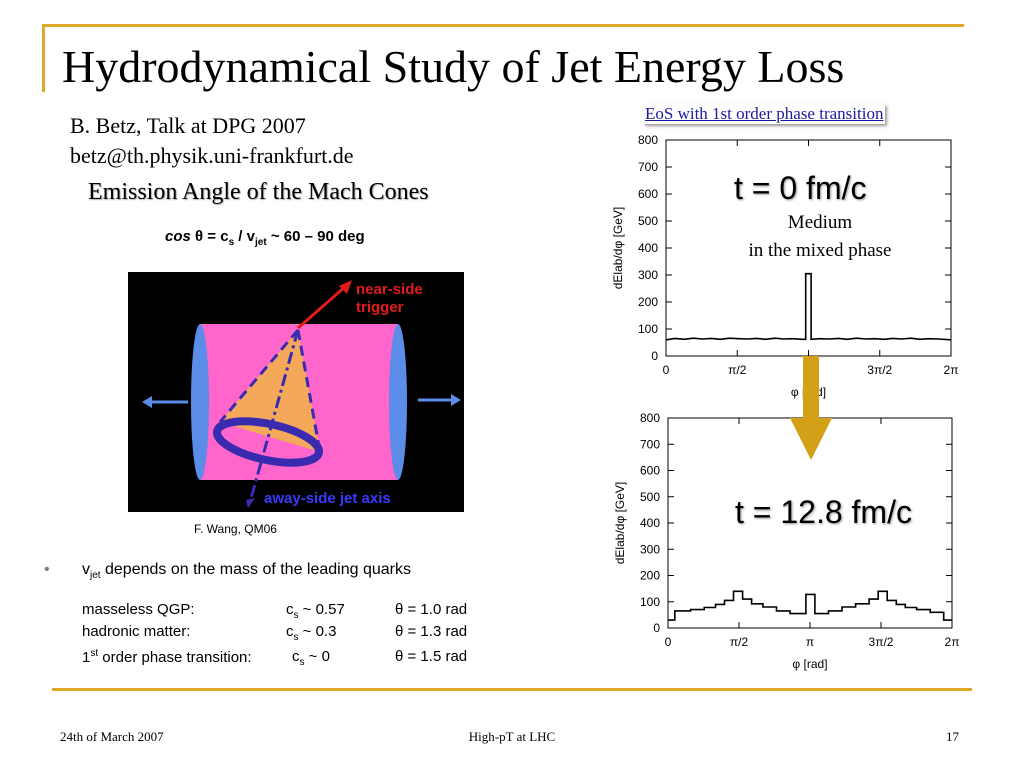 The image size is (1024, 768). Describe the element at coordinates (823, 512) in the screenshot. I see `t128-label: t = 12.8 fm/c` at that location.